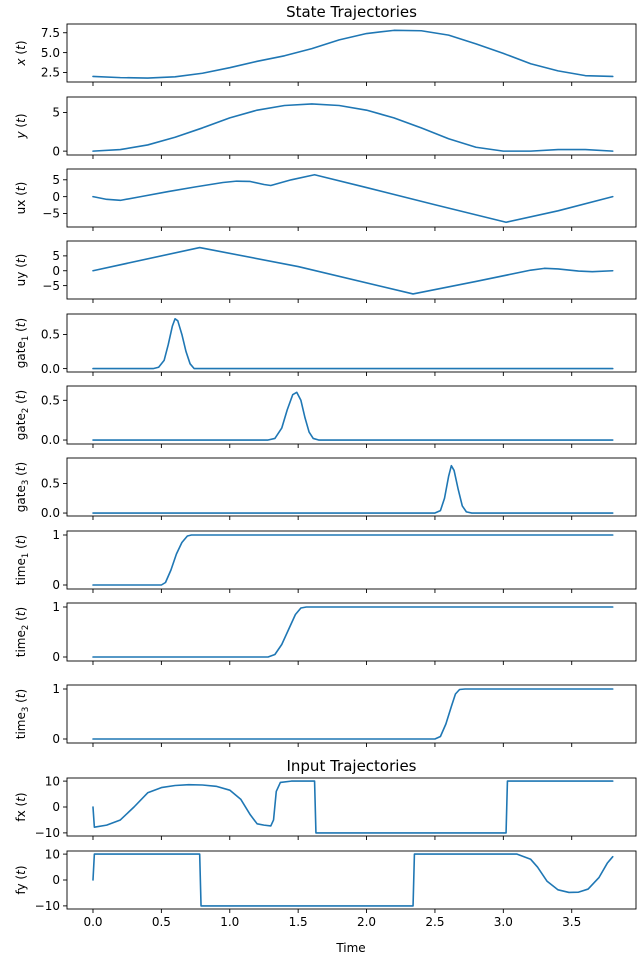  What do you see at coordinates (51, 286) in the screenshot?
I see `y-tick-label-uy: −5` at bounding box center [51, 286].